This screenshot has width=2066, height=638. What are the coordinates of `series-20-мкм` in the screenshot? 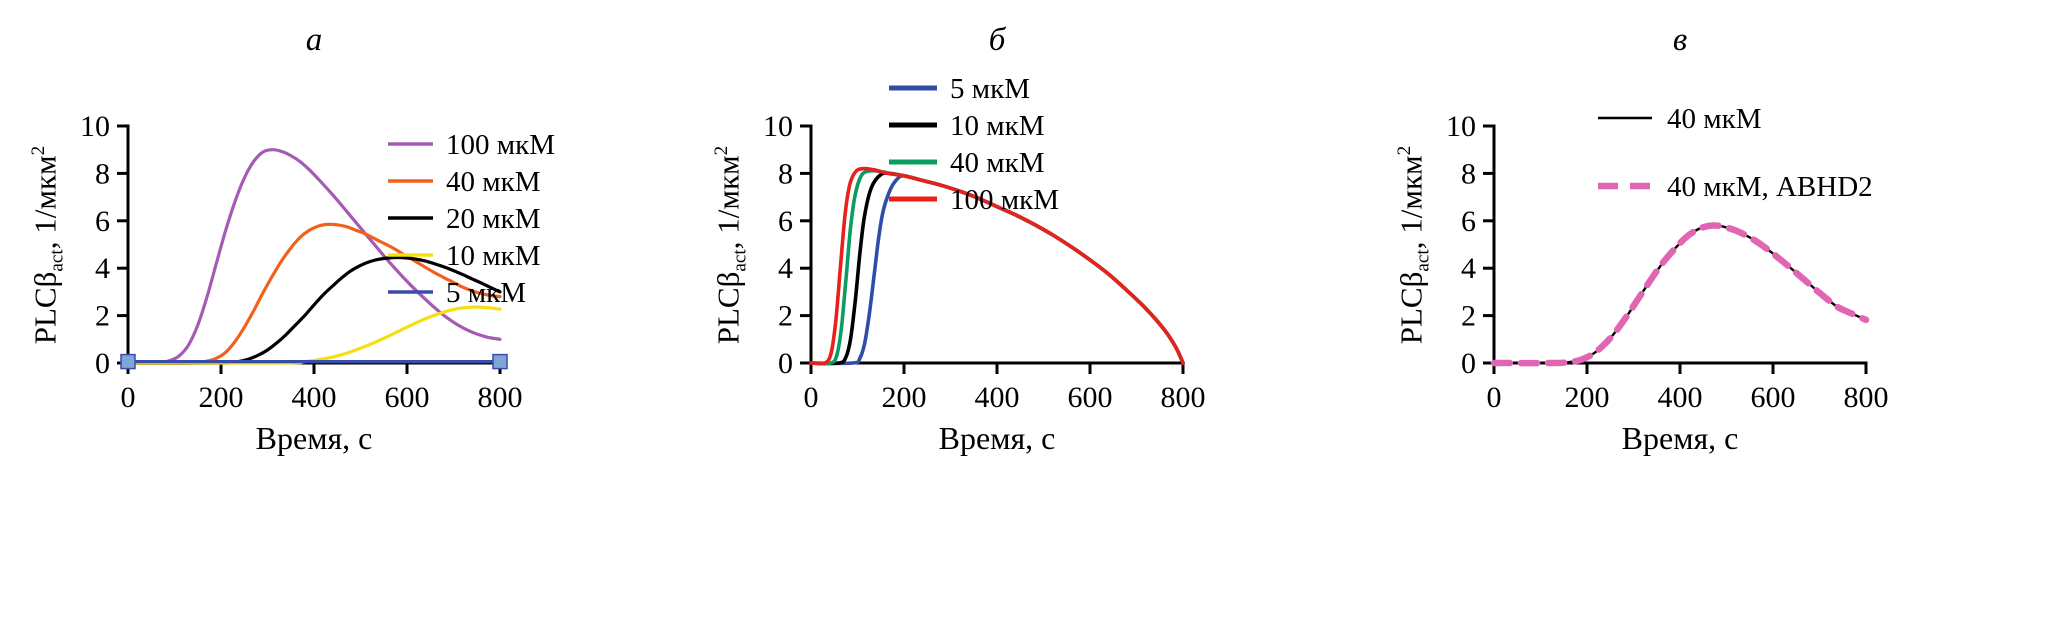 It's located at (314, 310).